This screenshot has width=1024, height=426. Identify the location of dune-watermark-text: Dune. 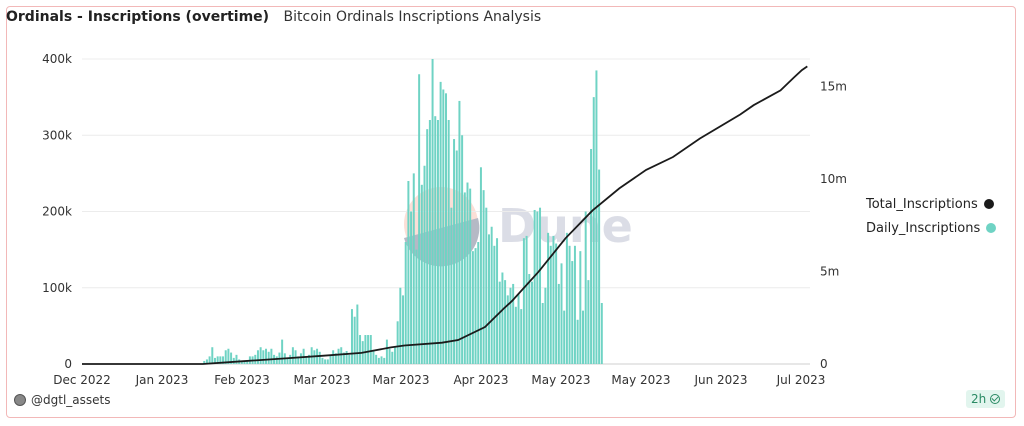
(565, 226).